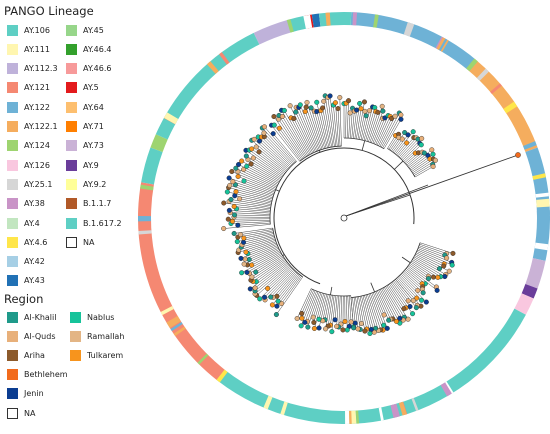 Image resolution: width=550 pixels, height=434 pixels. What do you see at coordinates (85, 127) in the screenshot?
I see `lineage-item-ay-71: AY.71` at bounding box center [85, 127].